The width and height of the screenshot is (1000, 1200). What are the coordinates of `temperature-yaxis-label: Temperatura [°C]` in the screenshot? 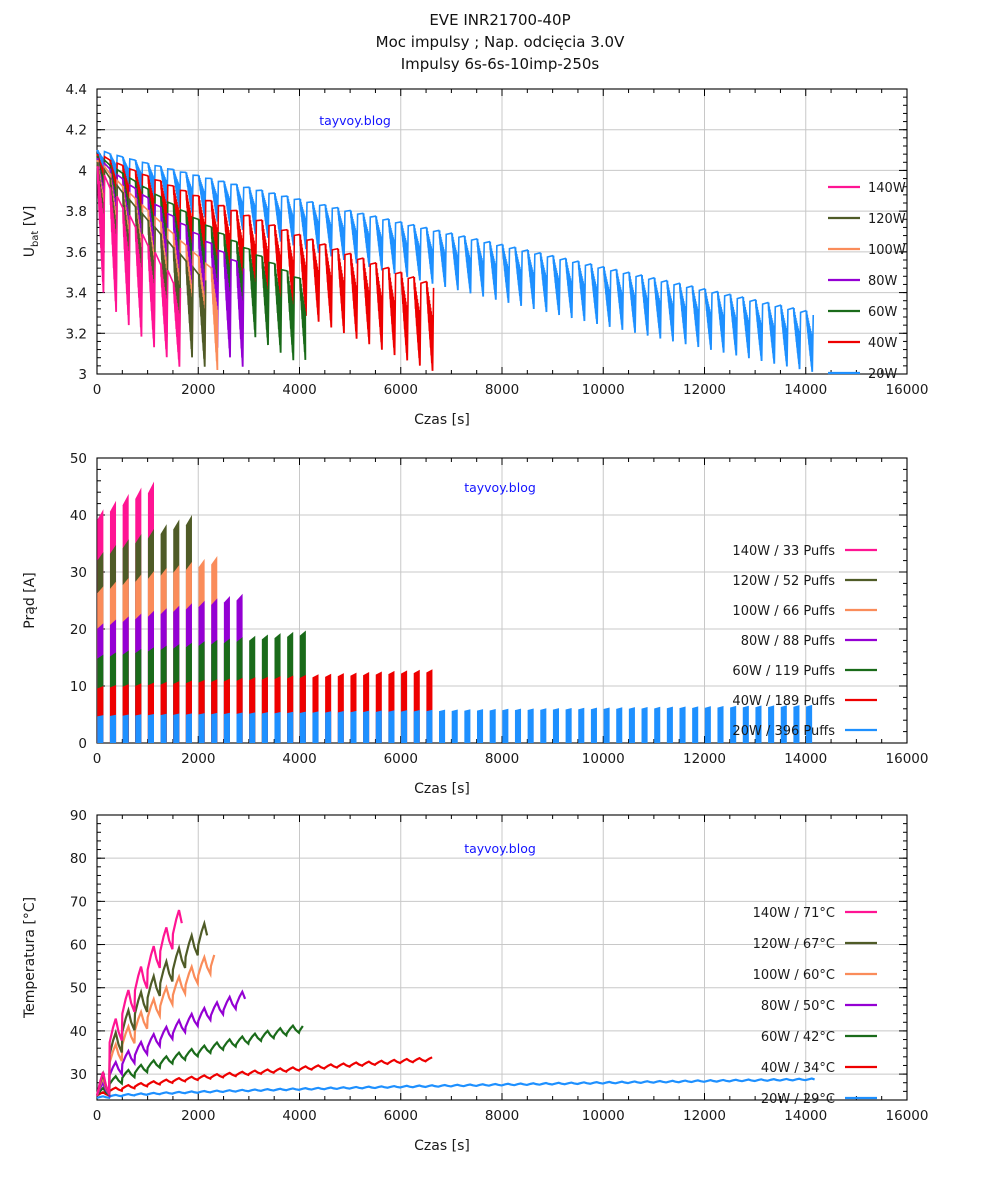 It's located at (30, 958).